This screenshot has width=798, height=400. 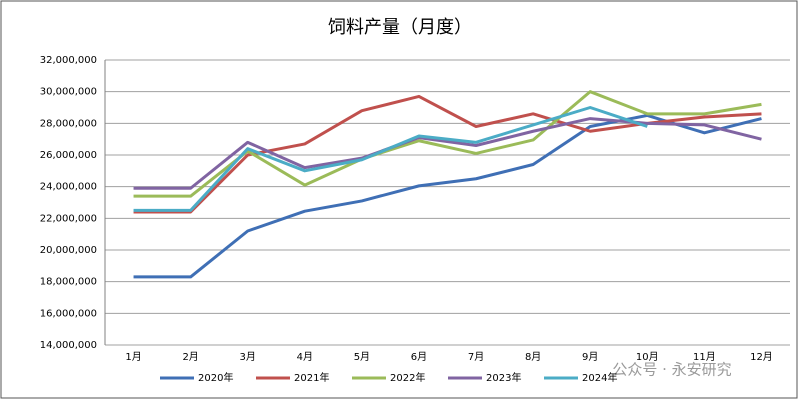 What do you see at coordinates (68, 218) in the screenshot?
I see `y-tick-label: 22,000,000` at bounding box center [68, 218].